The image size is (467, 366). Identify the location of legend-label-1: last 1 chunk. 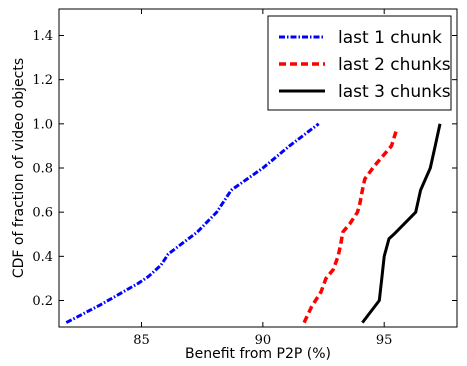
(390, 38).